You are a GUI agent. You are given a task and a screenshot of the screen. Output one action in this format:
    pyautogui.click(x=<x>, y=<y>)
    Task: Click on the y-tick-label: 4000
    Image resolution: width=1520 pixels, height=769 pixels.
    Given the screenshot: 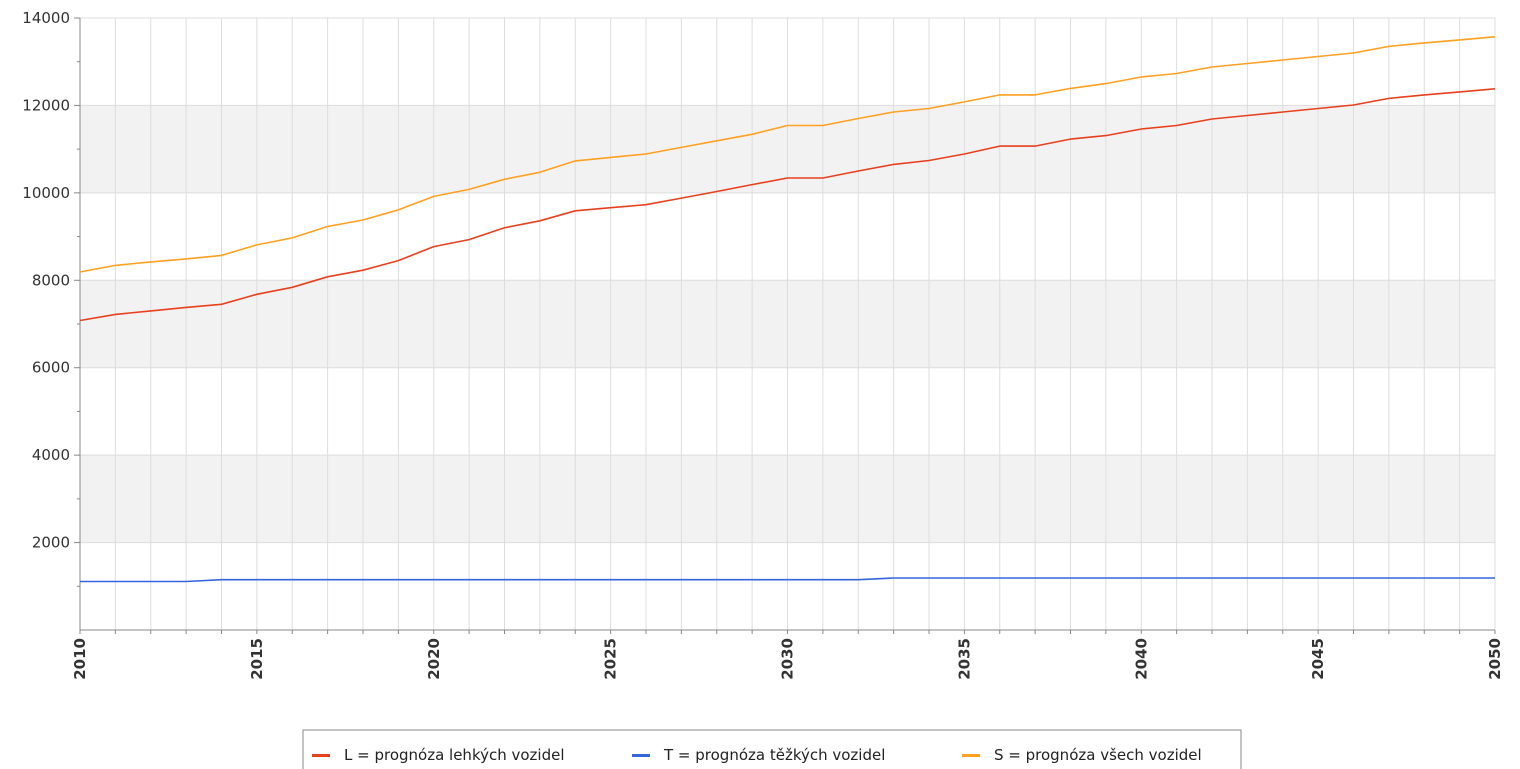 What is the action you would take?
    pyautogui.click(x=51, y=455)
    